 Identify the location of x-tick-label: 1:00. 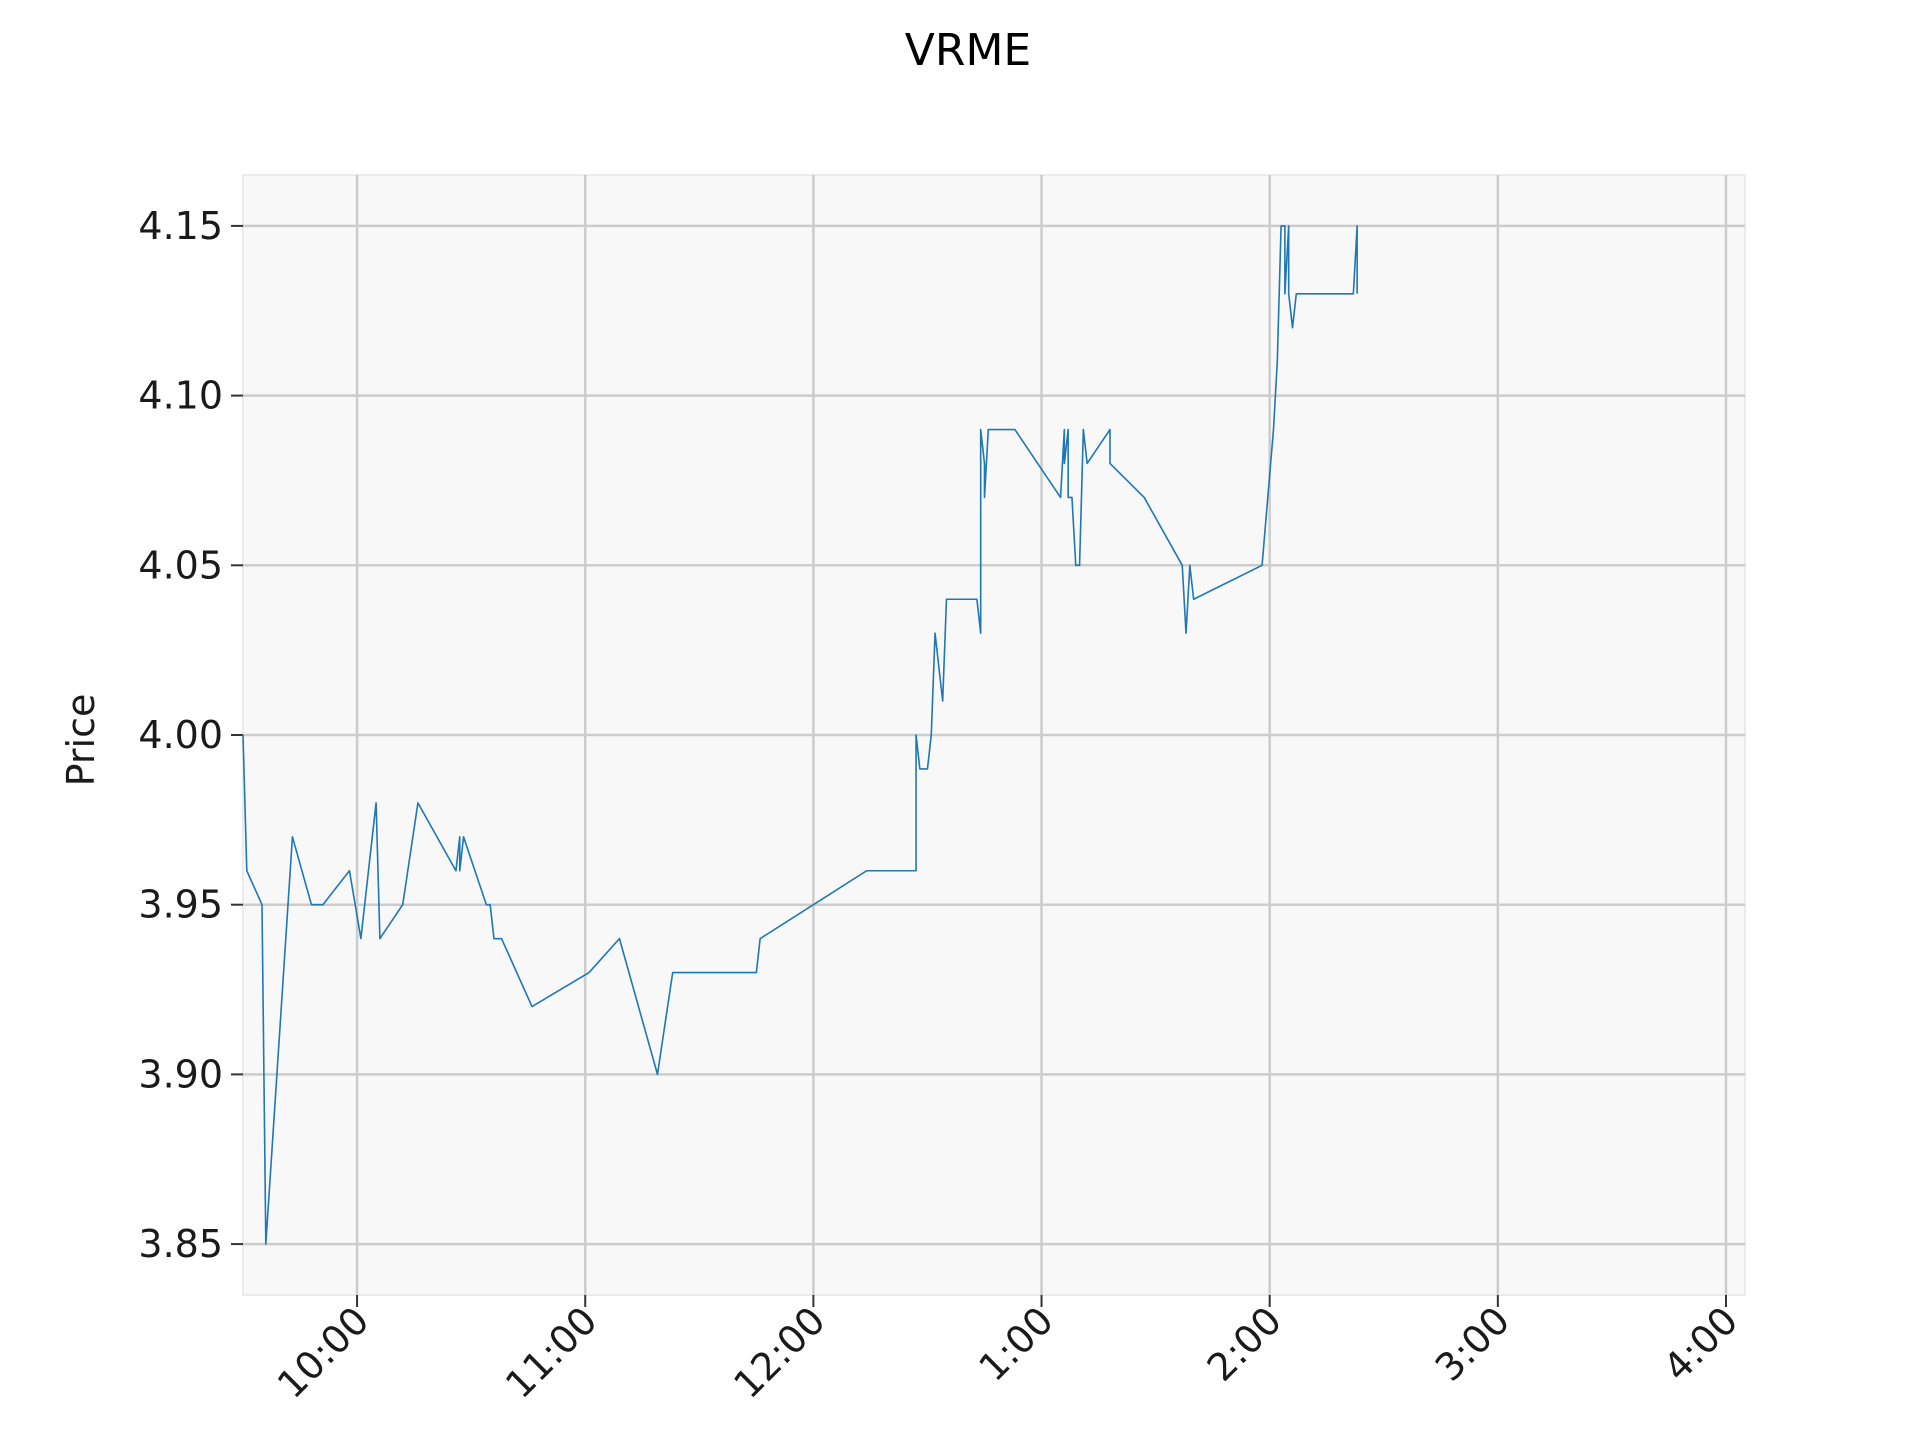
(1015, 1343).